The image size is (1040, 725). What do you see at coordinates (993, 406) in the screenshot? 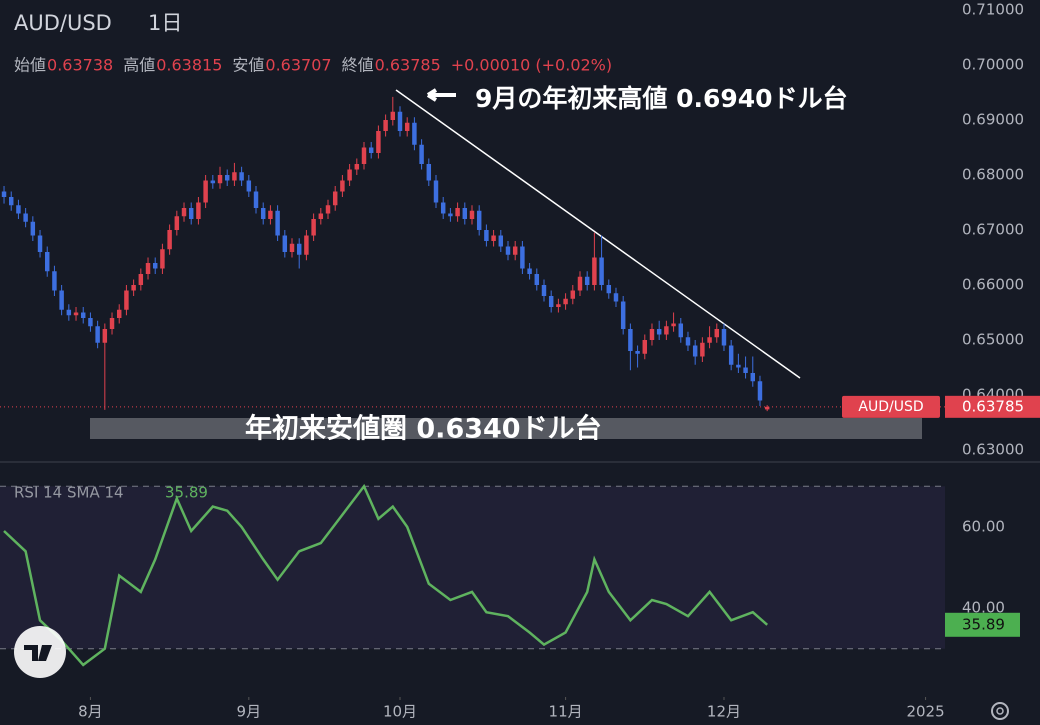
I see `price-label: 0.63785` at bounding box center [993, 406].